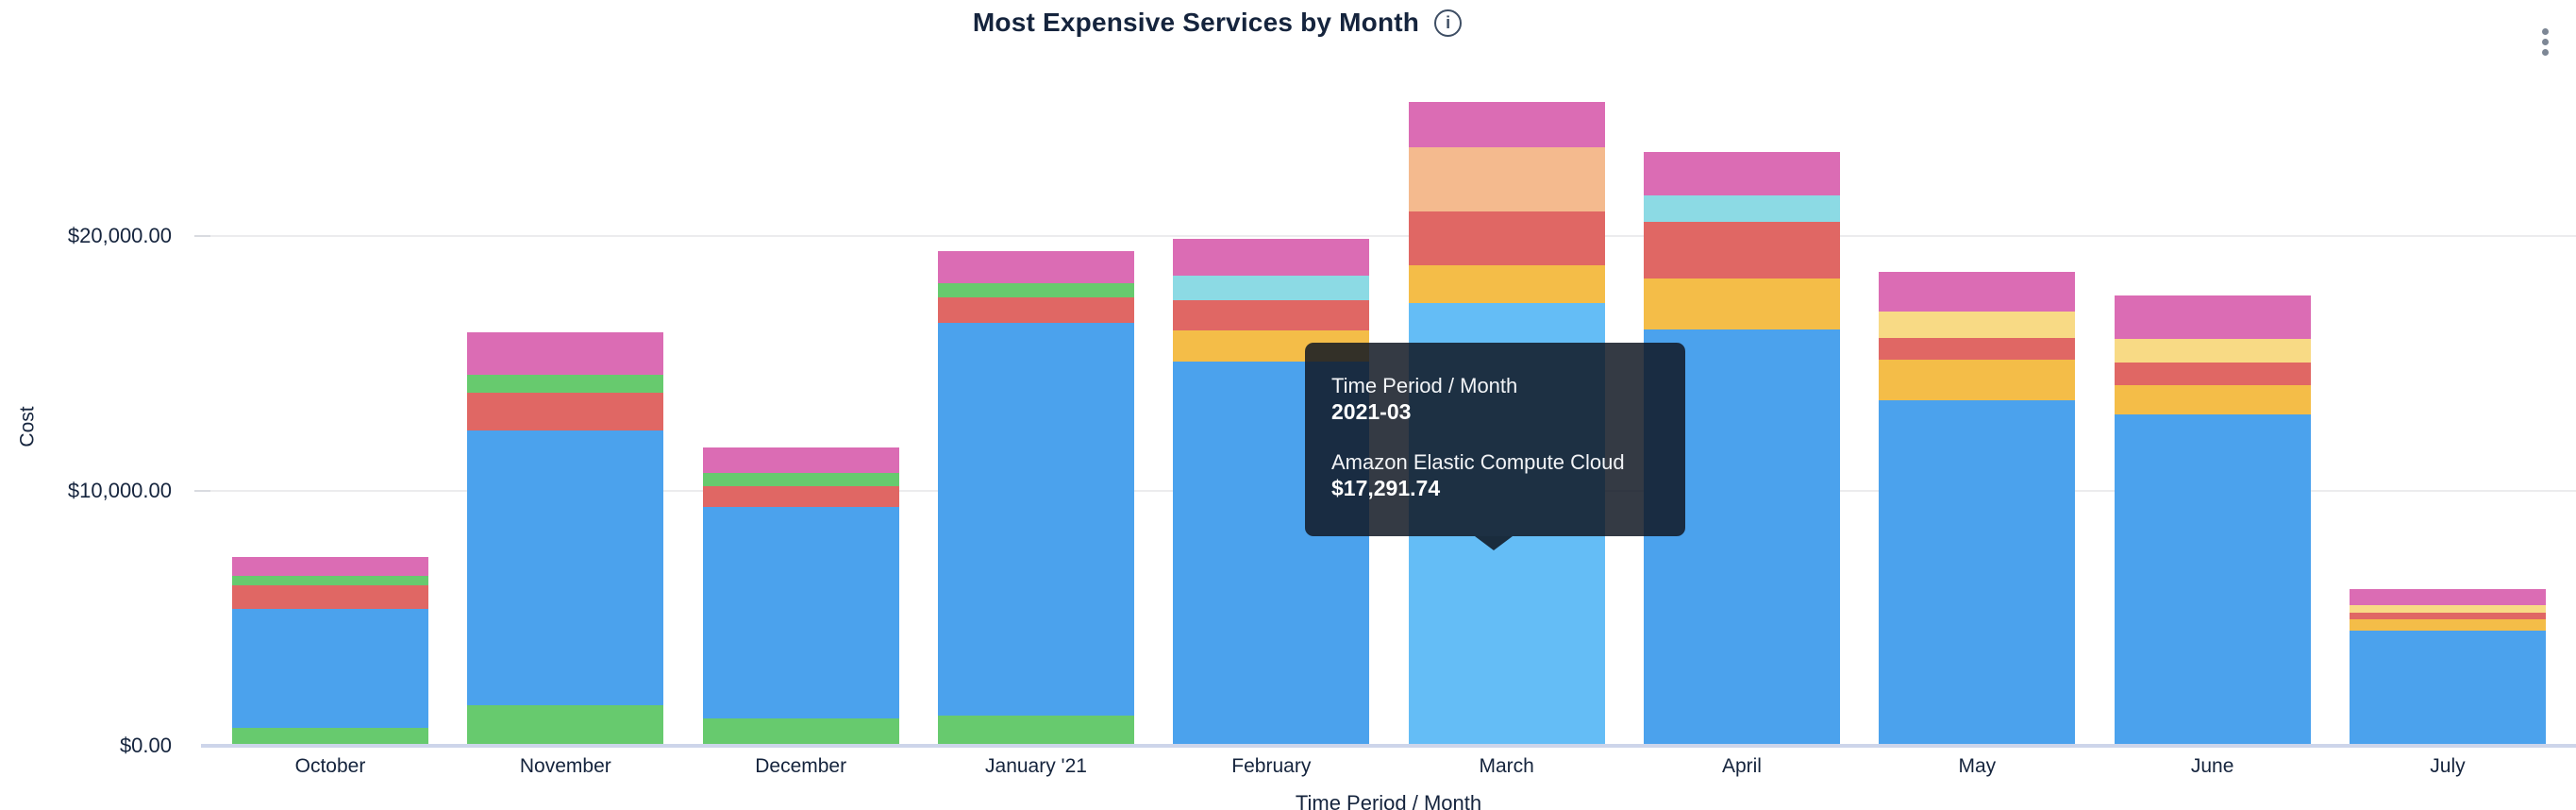 This screenshot has width=2576, height=810. What do you see at coordinates (2448, 766) in the screenshot?
I see `x-tick-label: July` at bounding box center [2448, 766].